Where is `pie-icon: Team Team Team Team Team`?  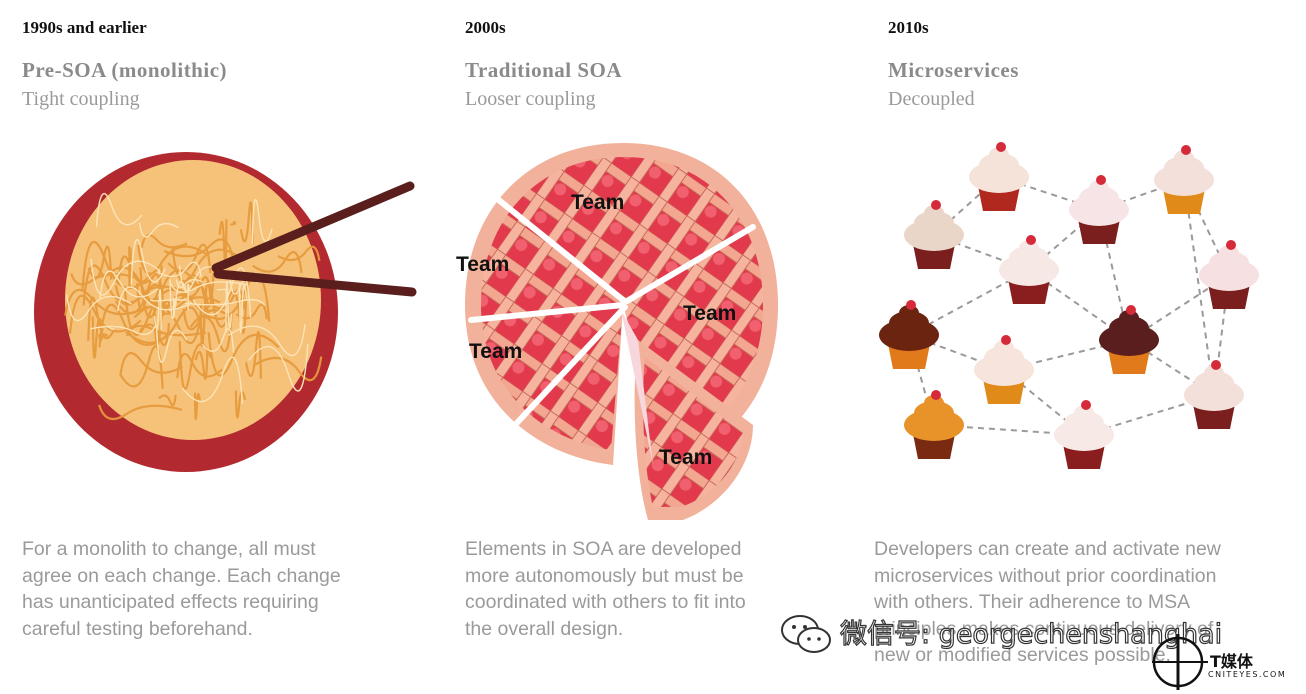 pie-icon: Team Team Team Team Team is located at coordinates (617, 331).